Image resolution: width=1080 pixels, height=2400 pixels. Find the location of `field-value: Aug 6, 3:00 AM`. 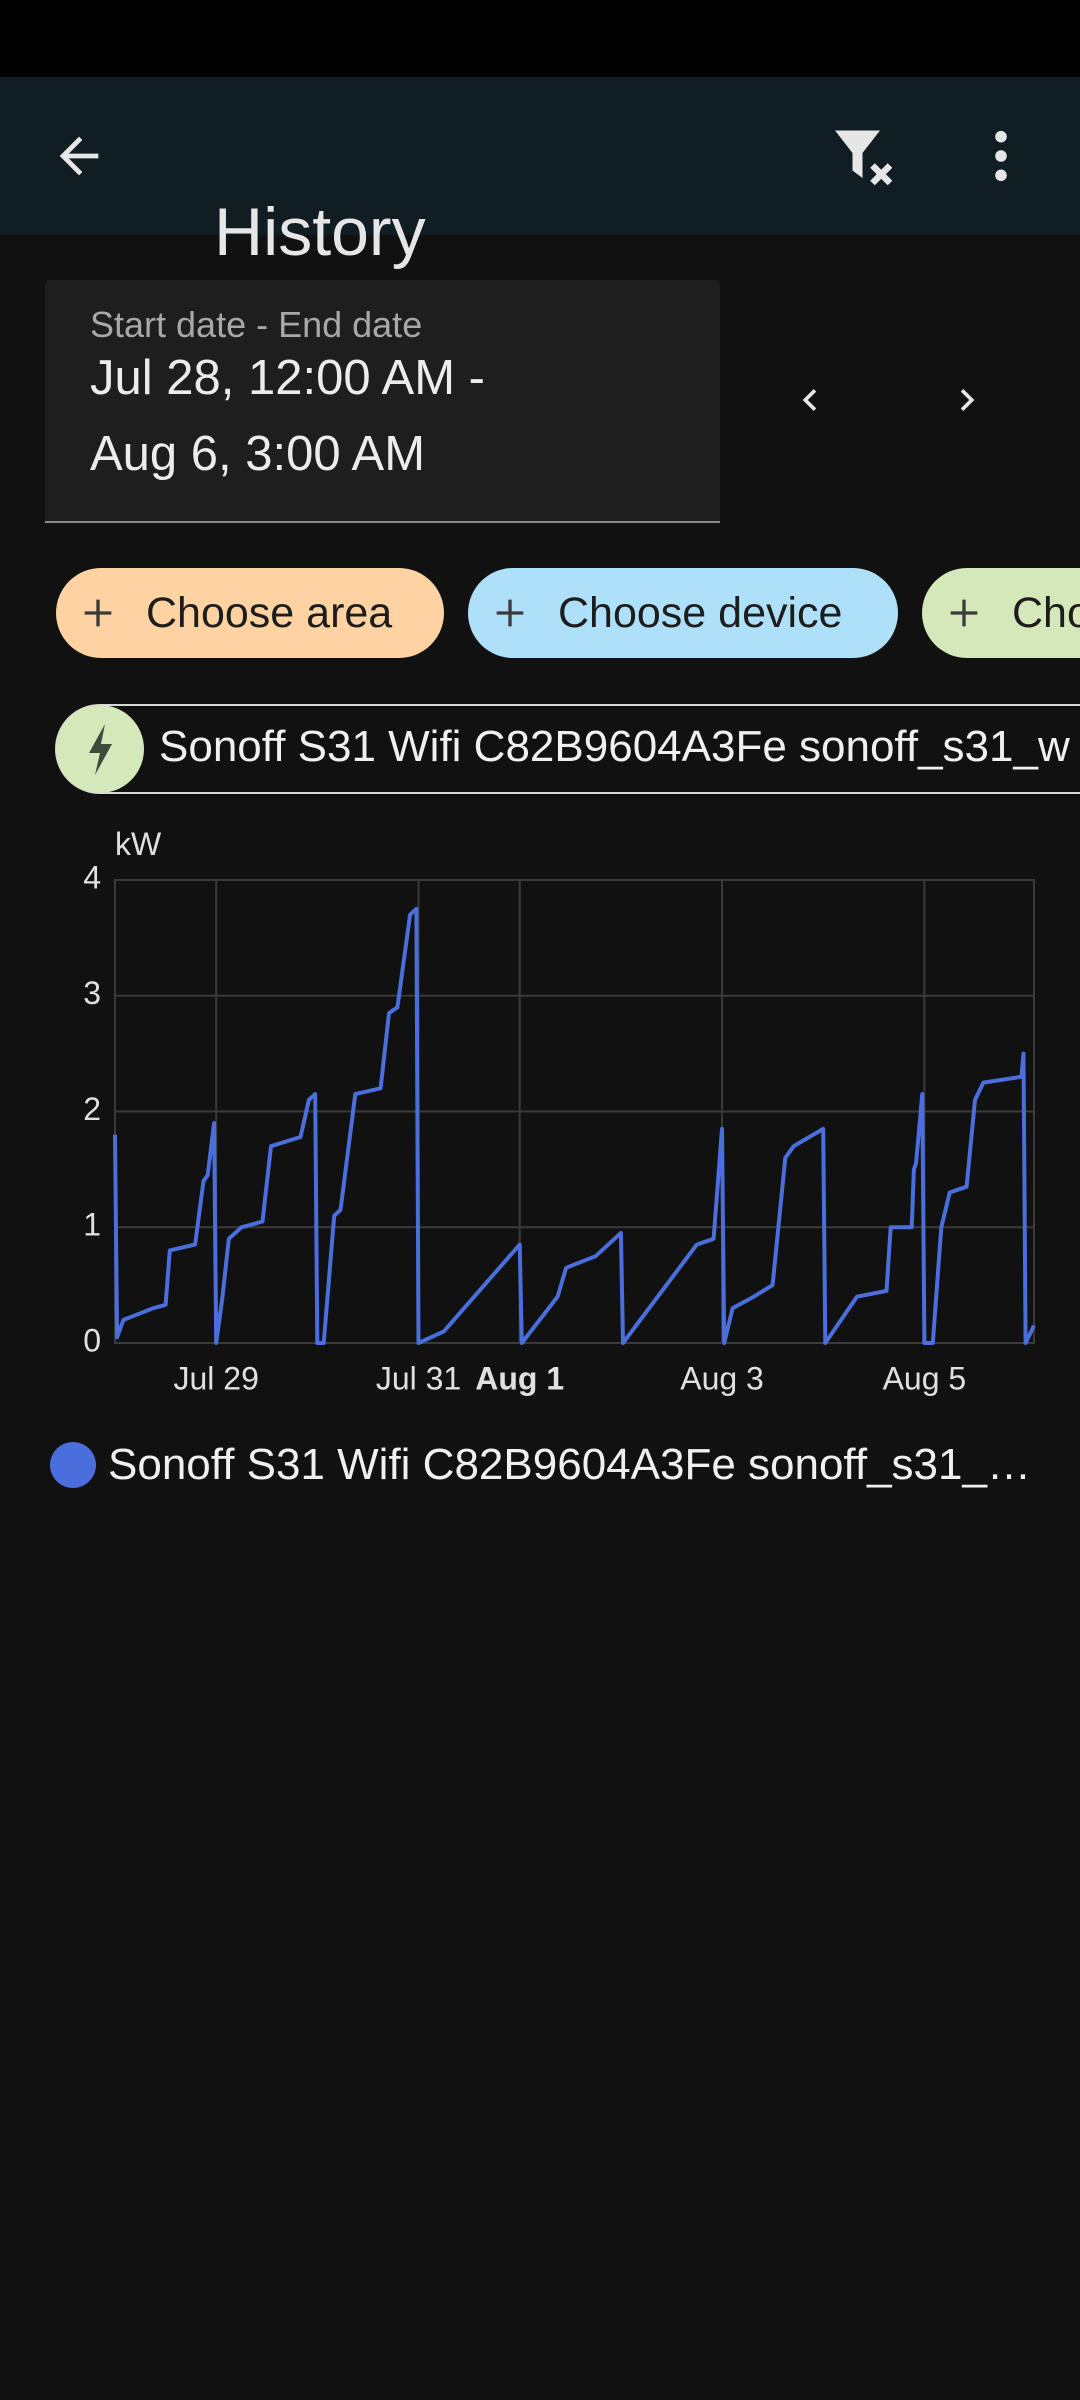

field-value: Aug 6, 3:00 AM is located at coordinates (258, 454).